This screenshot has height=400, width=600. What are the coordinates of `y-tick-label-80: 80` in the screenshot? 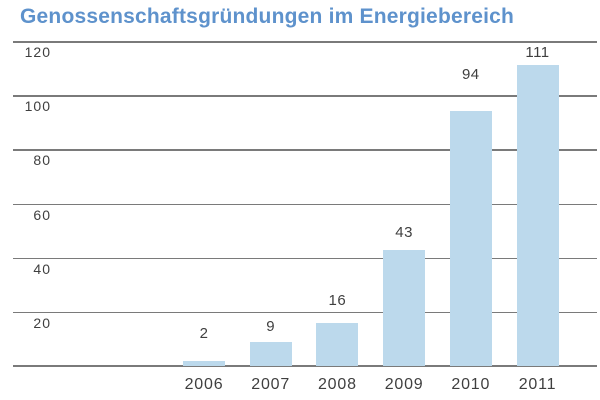 It's located at (42, 160).